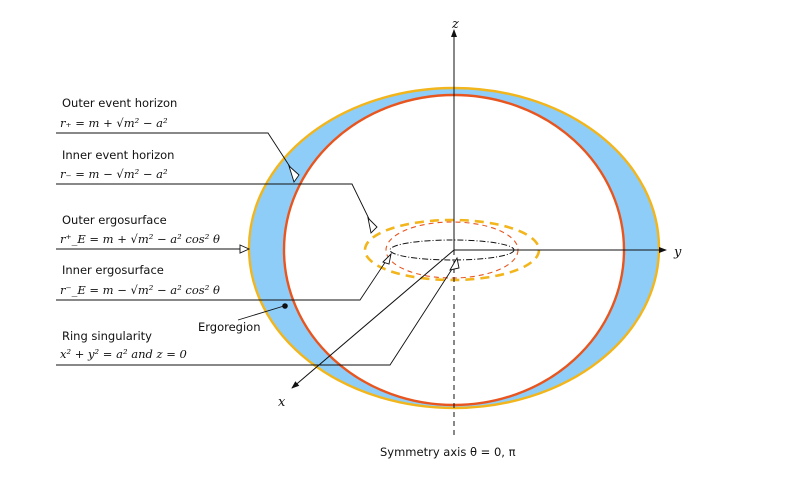 The height and width of the screenshot is (478, 788). Describe the element at coordinates (119, 103) in the screenshot. I see `outer-horizon-title: Outer event horizon` at that location.